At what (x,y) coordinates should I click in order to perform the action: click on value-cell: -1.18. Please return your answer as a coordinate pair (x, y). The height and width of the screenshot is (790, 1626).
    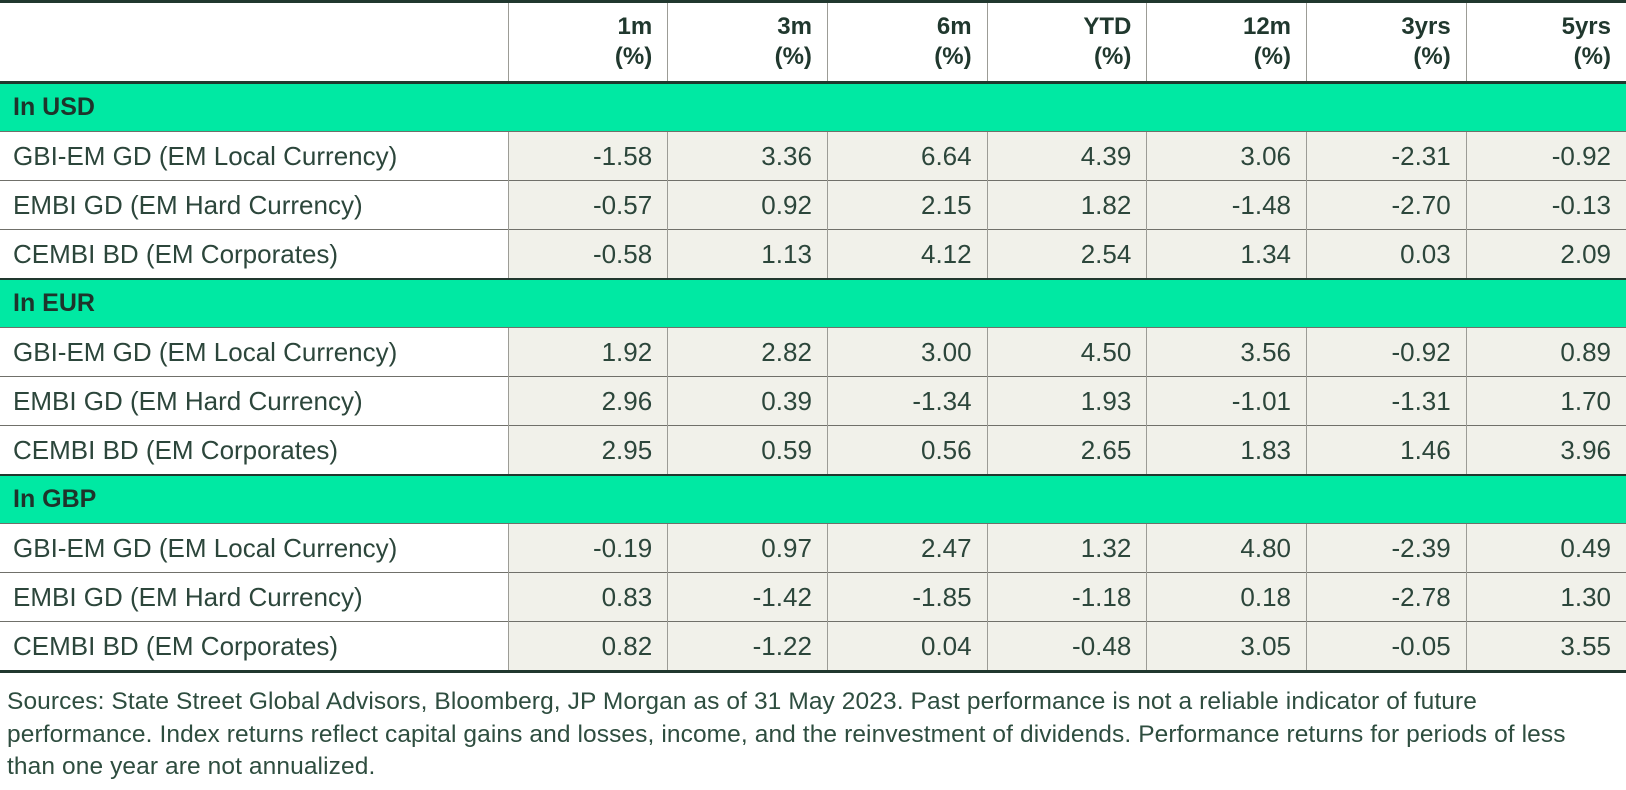
    Looking at the image, I should click on (1066, 597).